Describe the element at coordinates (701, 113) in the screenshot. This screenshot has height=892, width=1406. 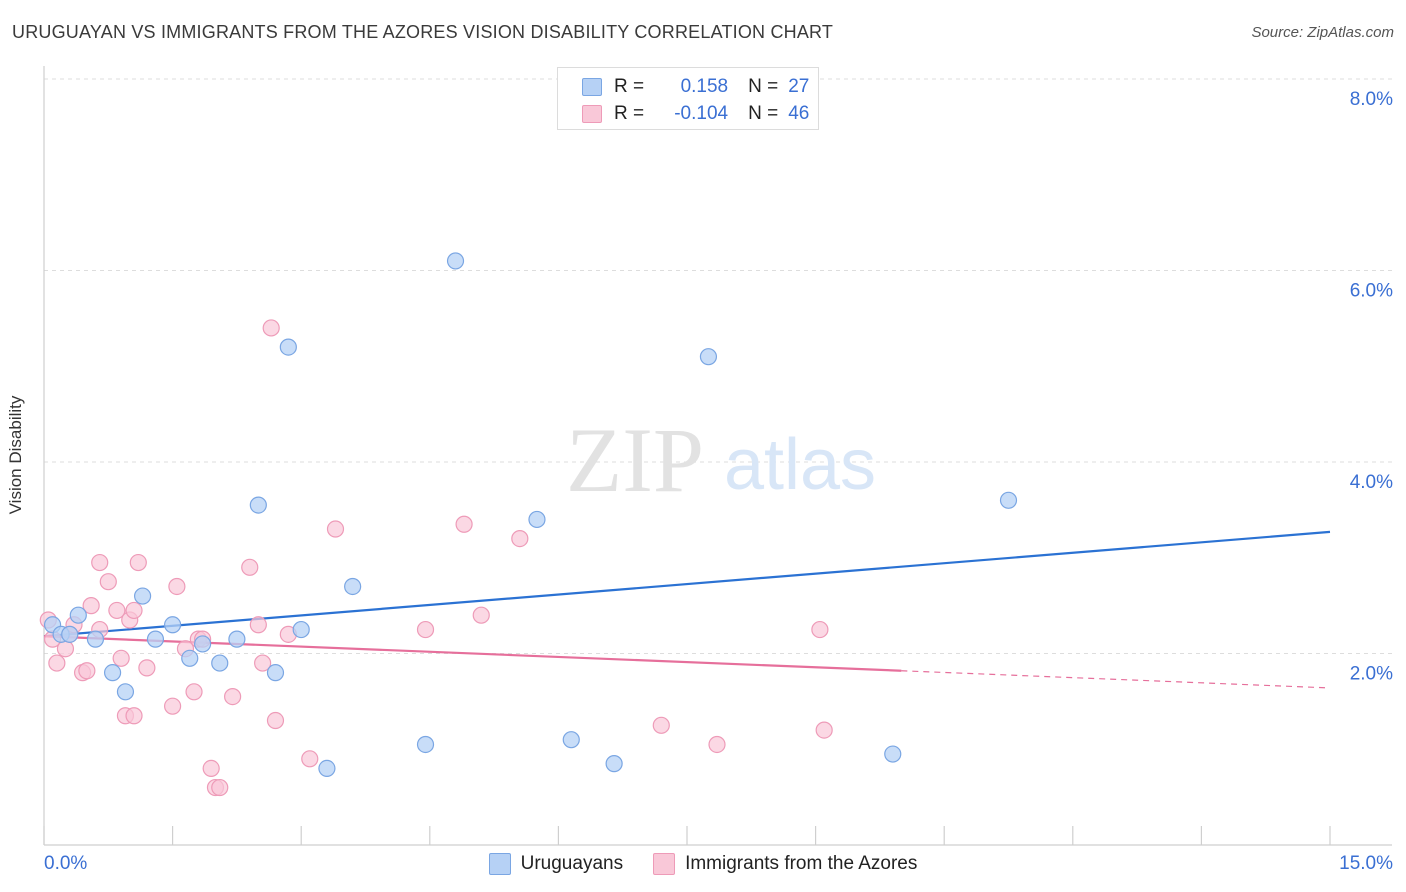
I see `r-value: -0.104` at that location.